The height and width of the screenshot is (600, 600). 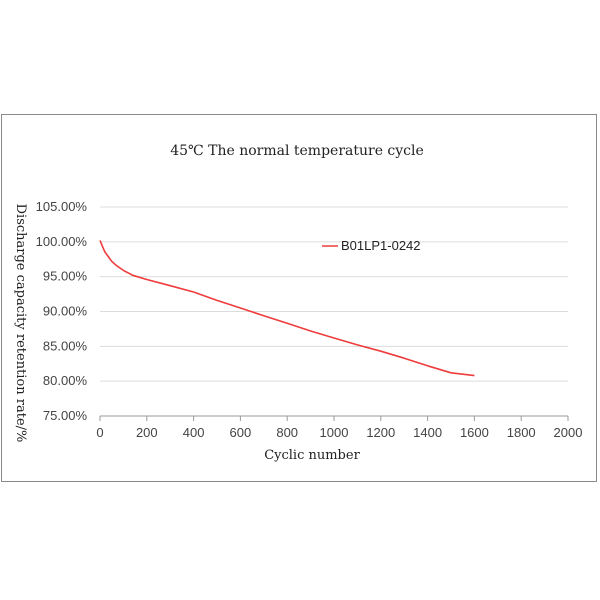 I want to click on y-tick-label: 95.00%, so click(x=65, y=276).